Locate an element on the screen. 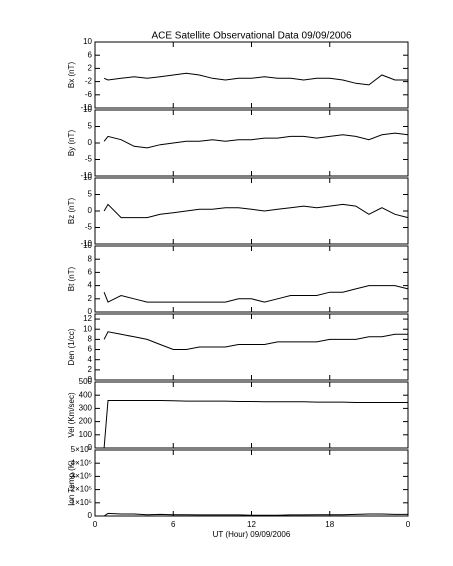 The height and width of the screenshot is (566, 453). y-tick-label: 400 is located at coordinates (86, 394).